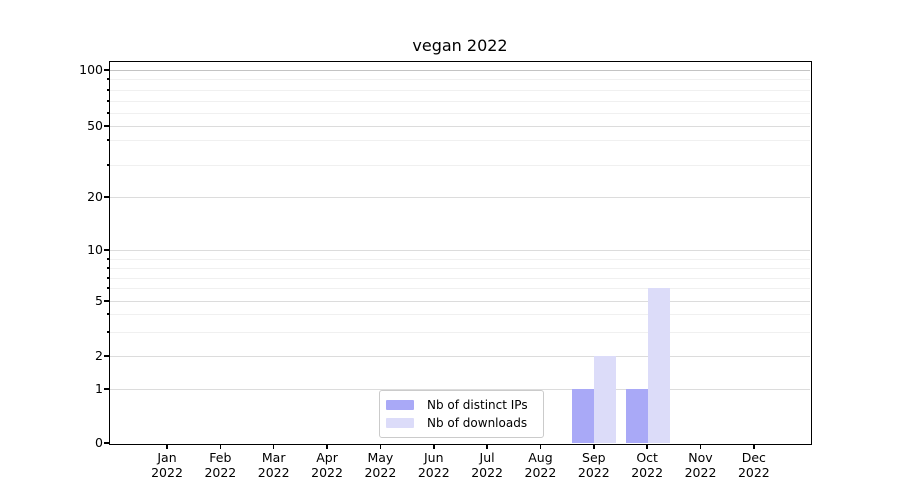  Describe the element at coordinates (380, 457) in the screenshot. I see `x-tick-month: May` at that location.